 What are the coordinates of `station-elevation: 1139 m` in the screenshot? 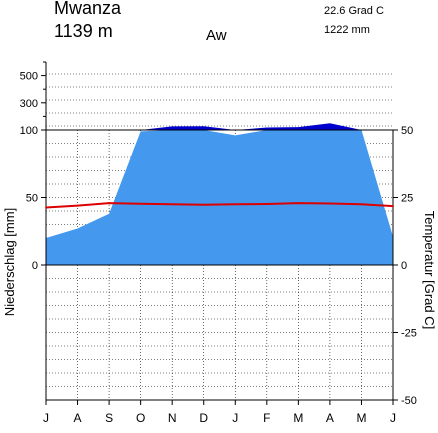 It's located at (83, 31).